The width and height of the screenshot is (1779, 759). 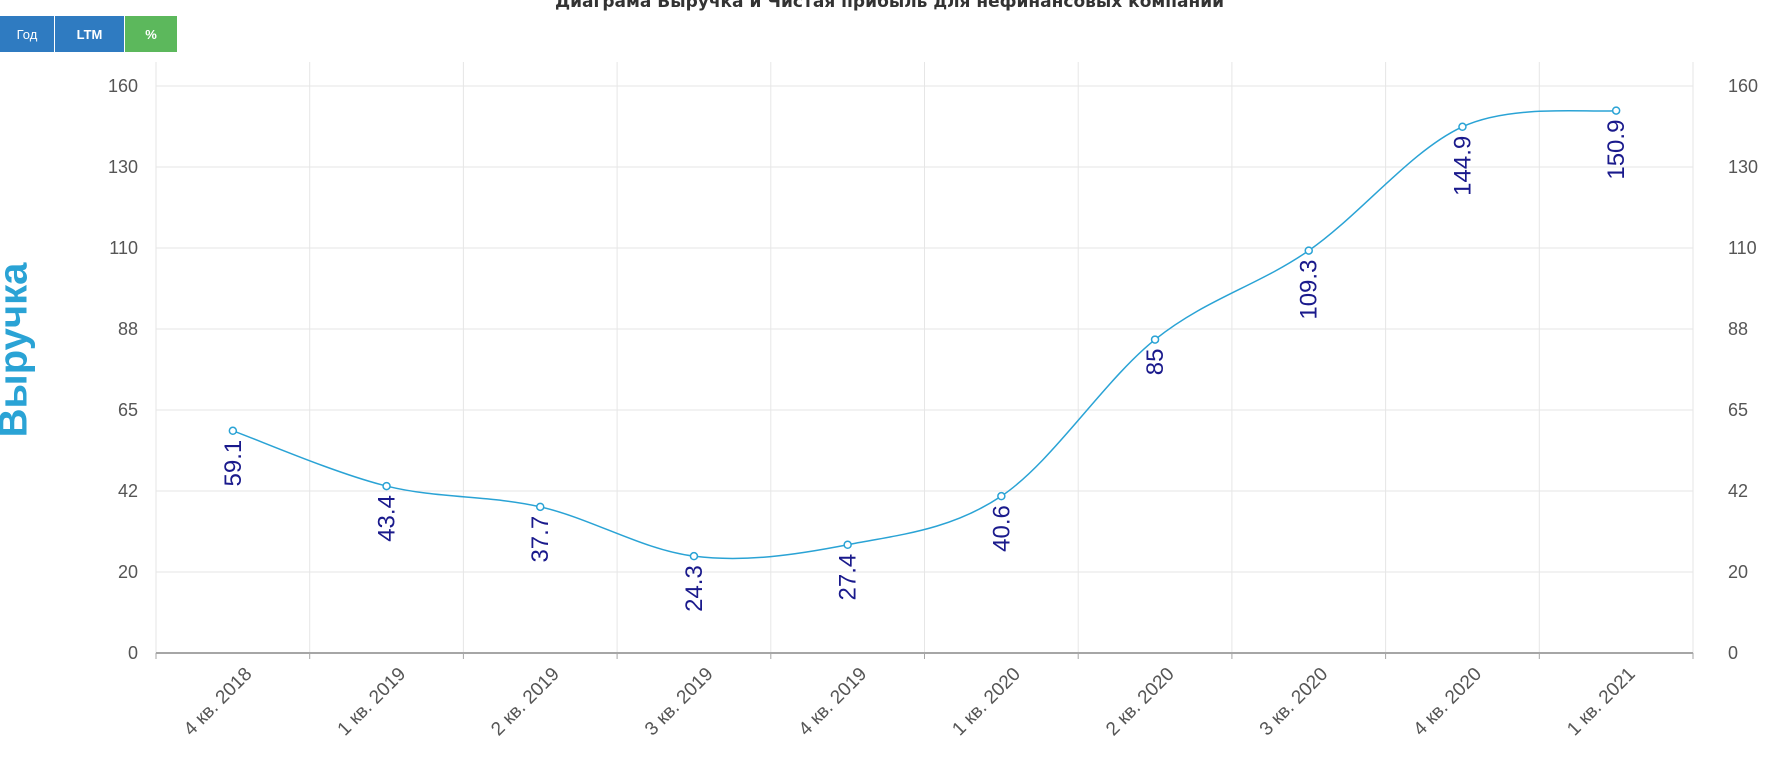 What do you see at coordinates (694, 588) in the screenshot?
I see `data-label: 24.3` at bounding box center [694, 588].